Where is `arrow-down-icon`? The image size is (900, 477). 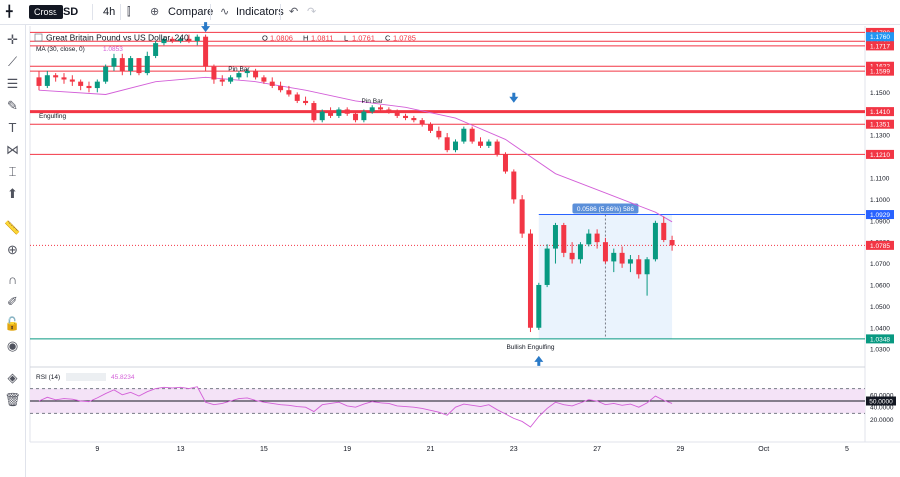
arrow-down-icon is located at coordinates (206, 27).